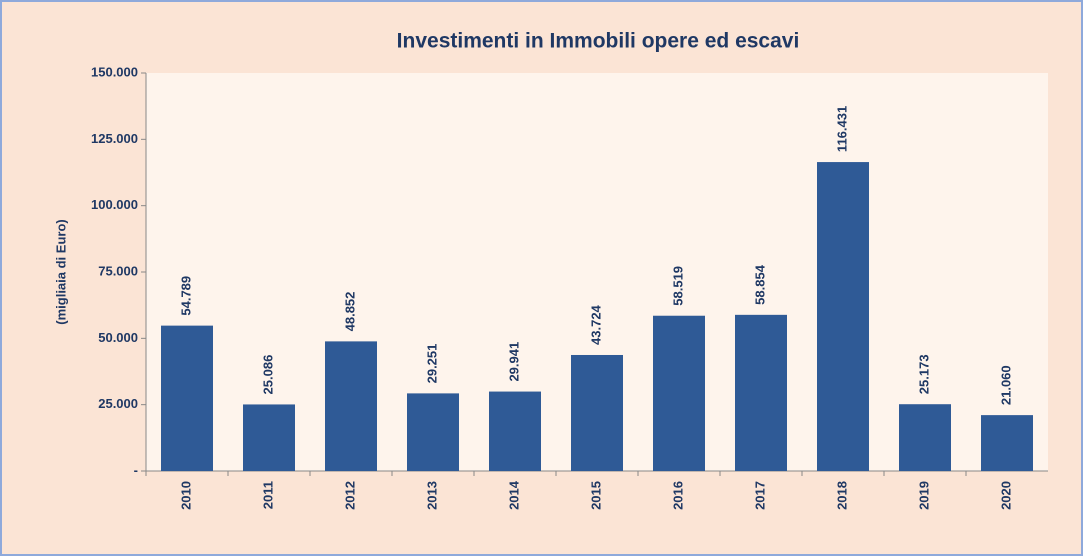 This screenshot has height=556, width=1083. I want to click on value-label: 116.431, so click(841, 129).